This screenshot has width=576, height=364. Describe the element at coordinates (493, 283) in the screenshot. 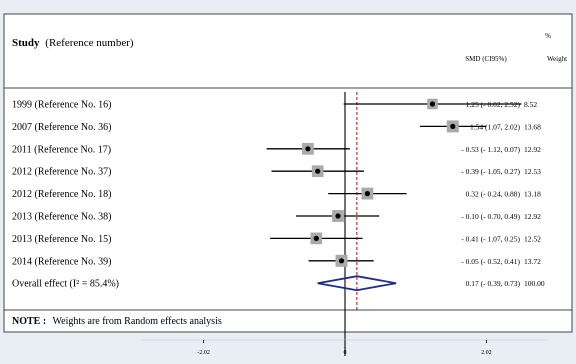

I see `overall-smd-ci: 0.17 (- 0.39, 0.73)` at that location.